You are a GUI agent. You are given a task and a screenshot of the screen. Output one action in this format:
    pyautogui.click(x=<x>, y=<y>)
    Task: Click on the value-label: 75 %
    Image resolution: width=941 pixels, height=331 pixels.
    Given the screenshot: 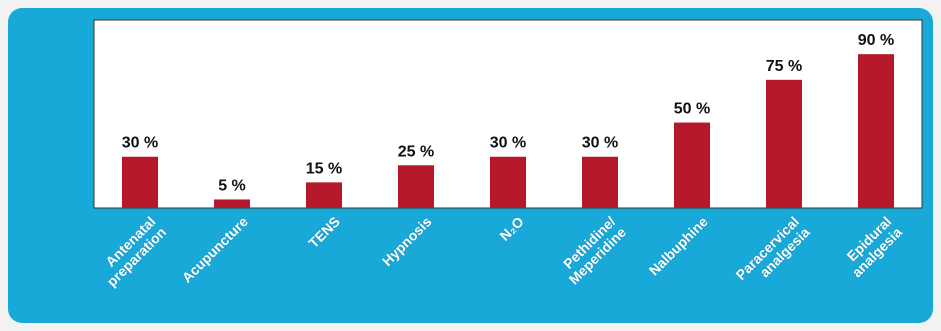 What is the action you would take?
    pyautogui.click(x=784, y=66)
    